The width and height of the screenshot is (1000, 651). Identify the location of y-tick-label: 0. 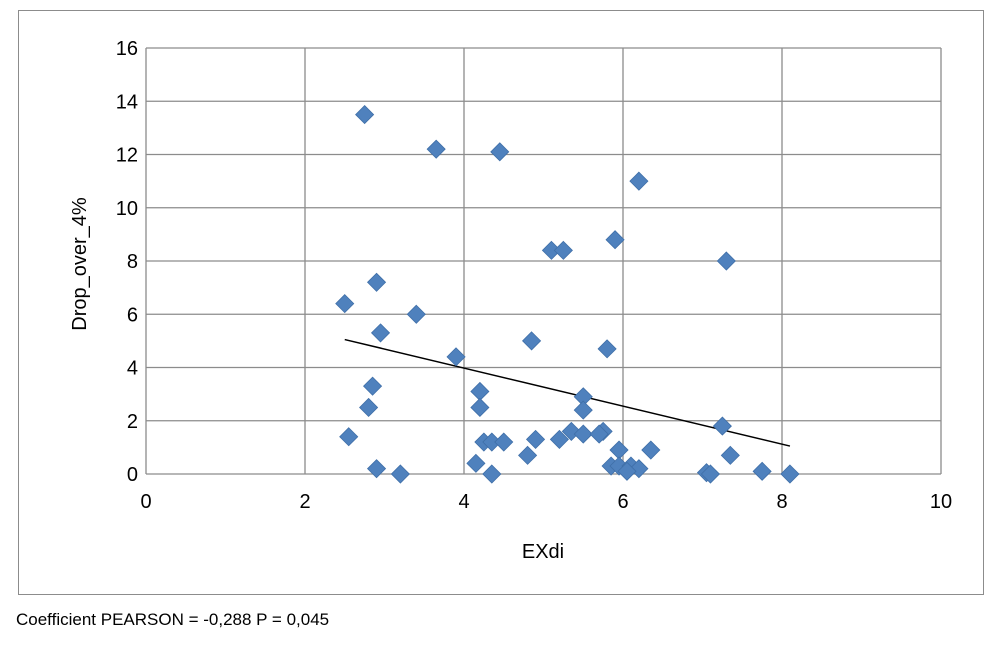
(132, 475).